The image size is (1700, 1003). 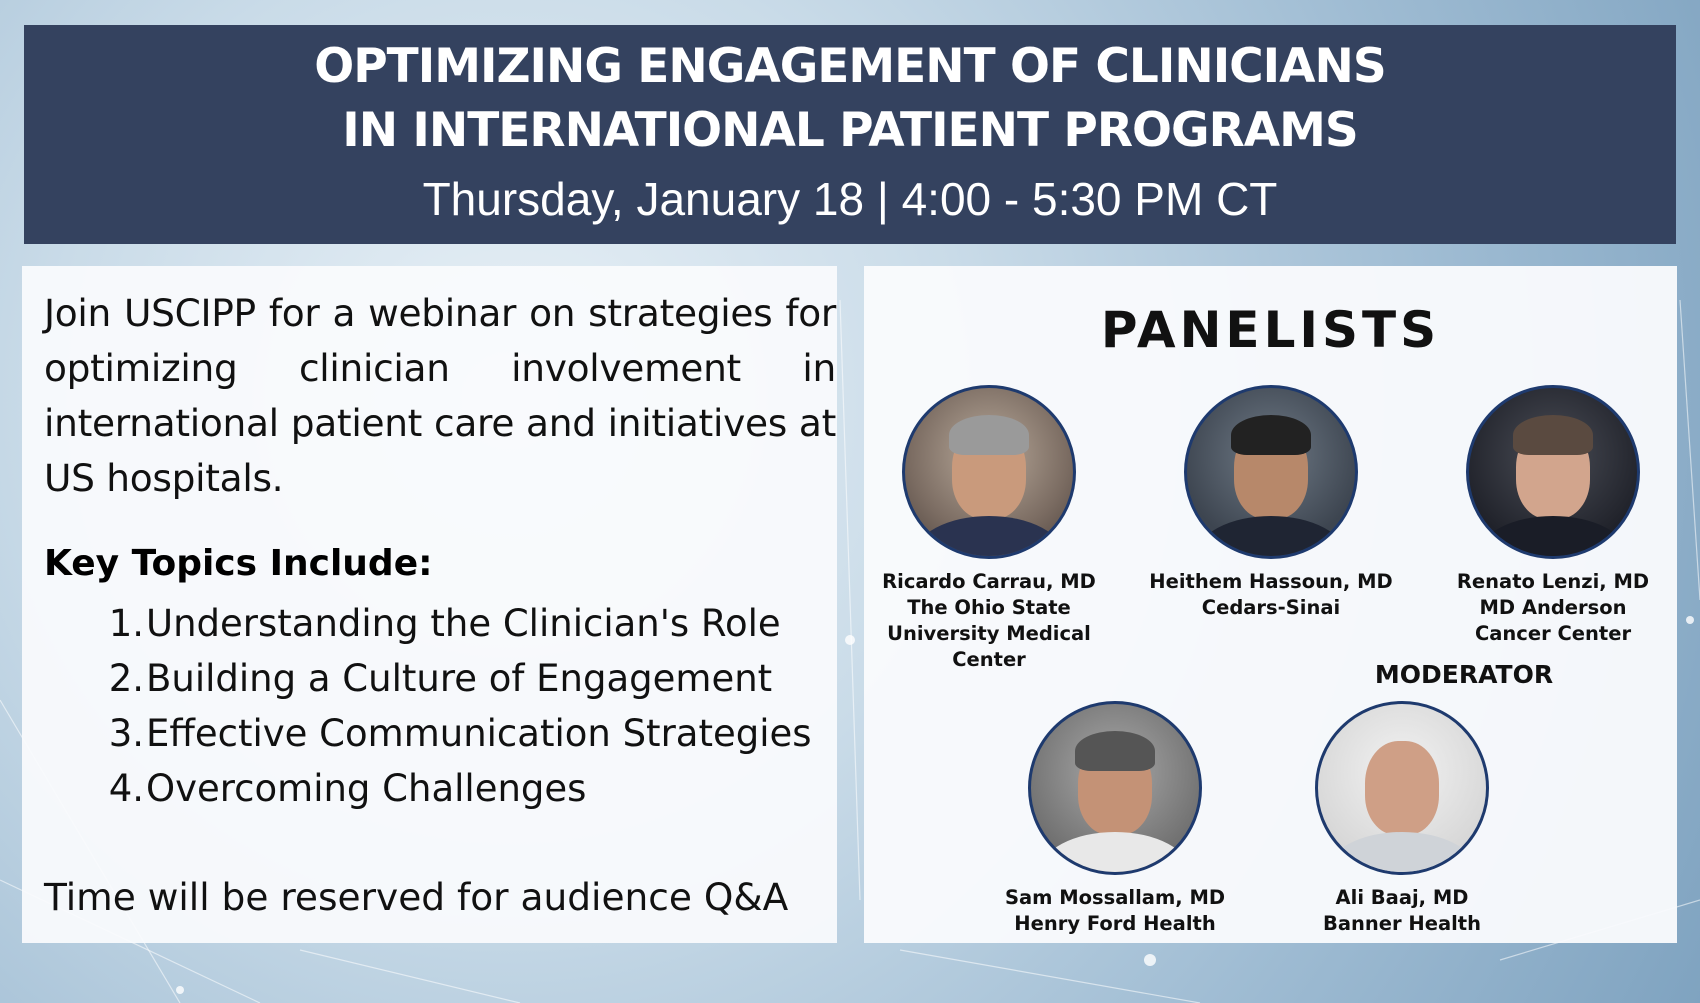 What do you see at coordinates (1115, 897) in the screenshot?
I see `name-line: Sam Mossallam, MD` at bounding box center [1115, 897].